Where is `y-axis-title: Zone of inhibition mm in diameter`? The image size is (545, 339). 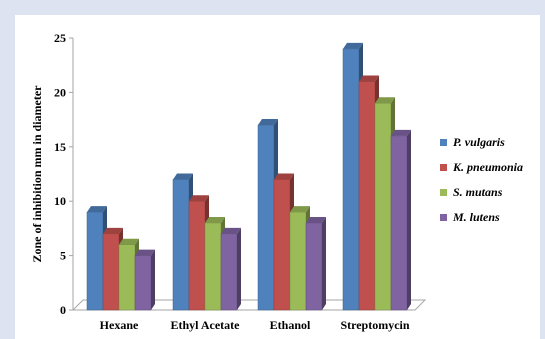
y-axis-title: Zone of inhibition mm in diameter is located at coordinates (37, 174).